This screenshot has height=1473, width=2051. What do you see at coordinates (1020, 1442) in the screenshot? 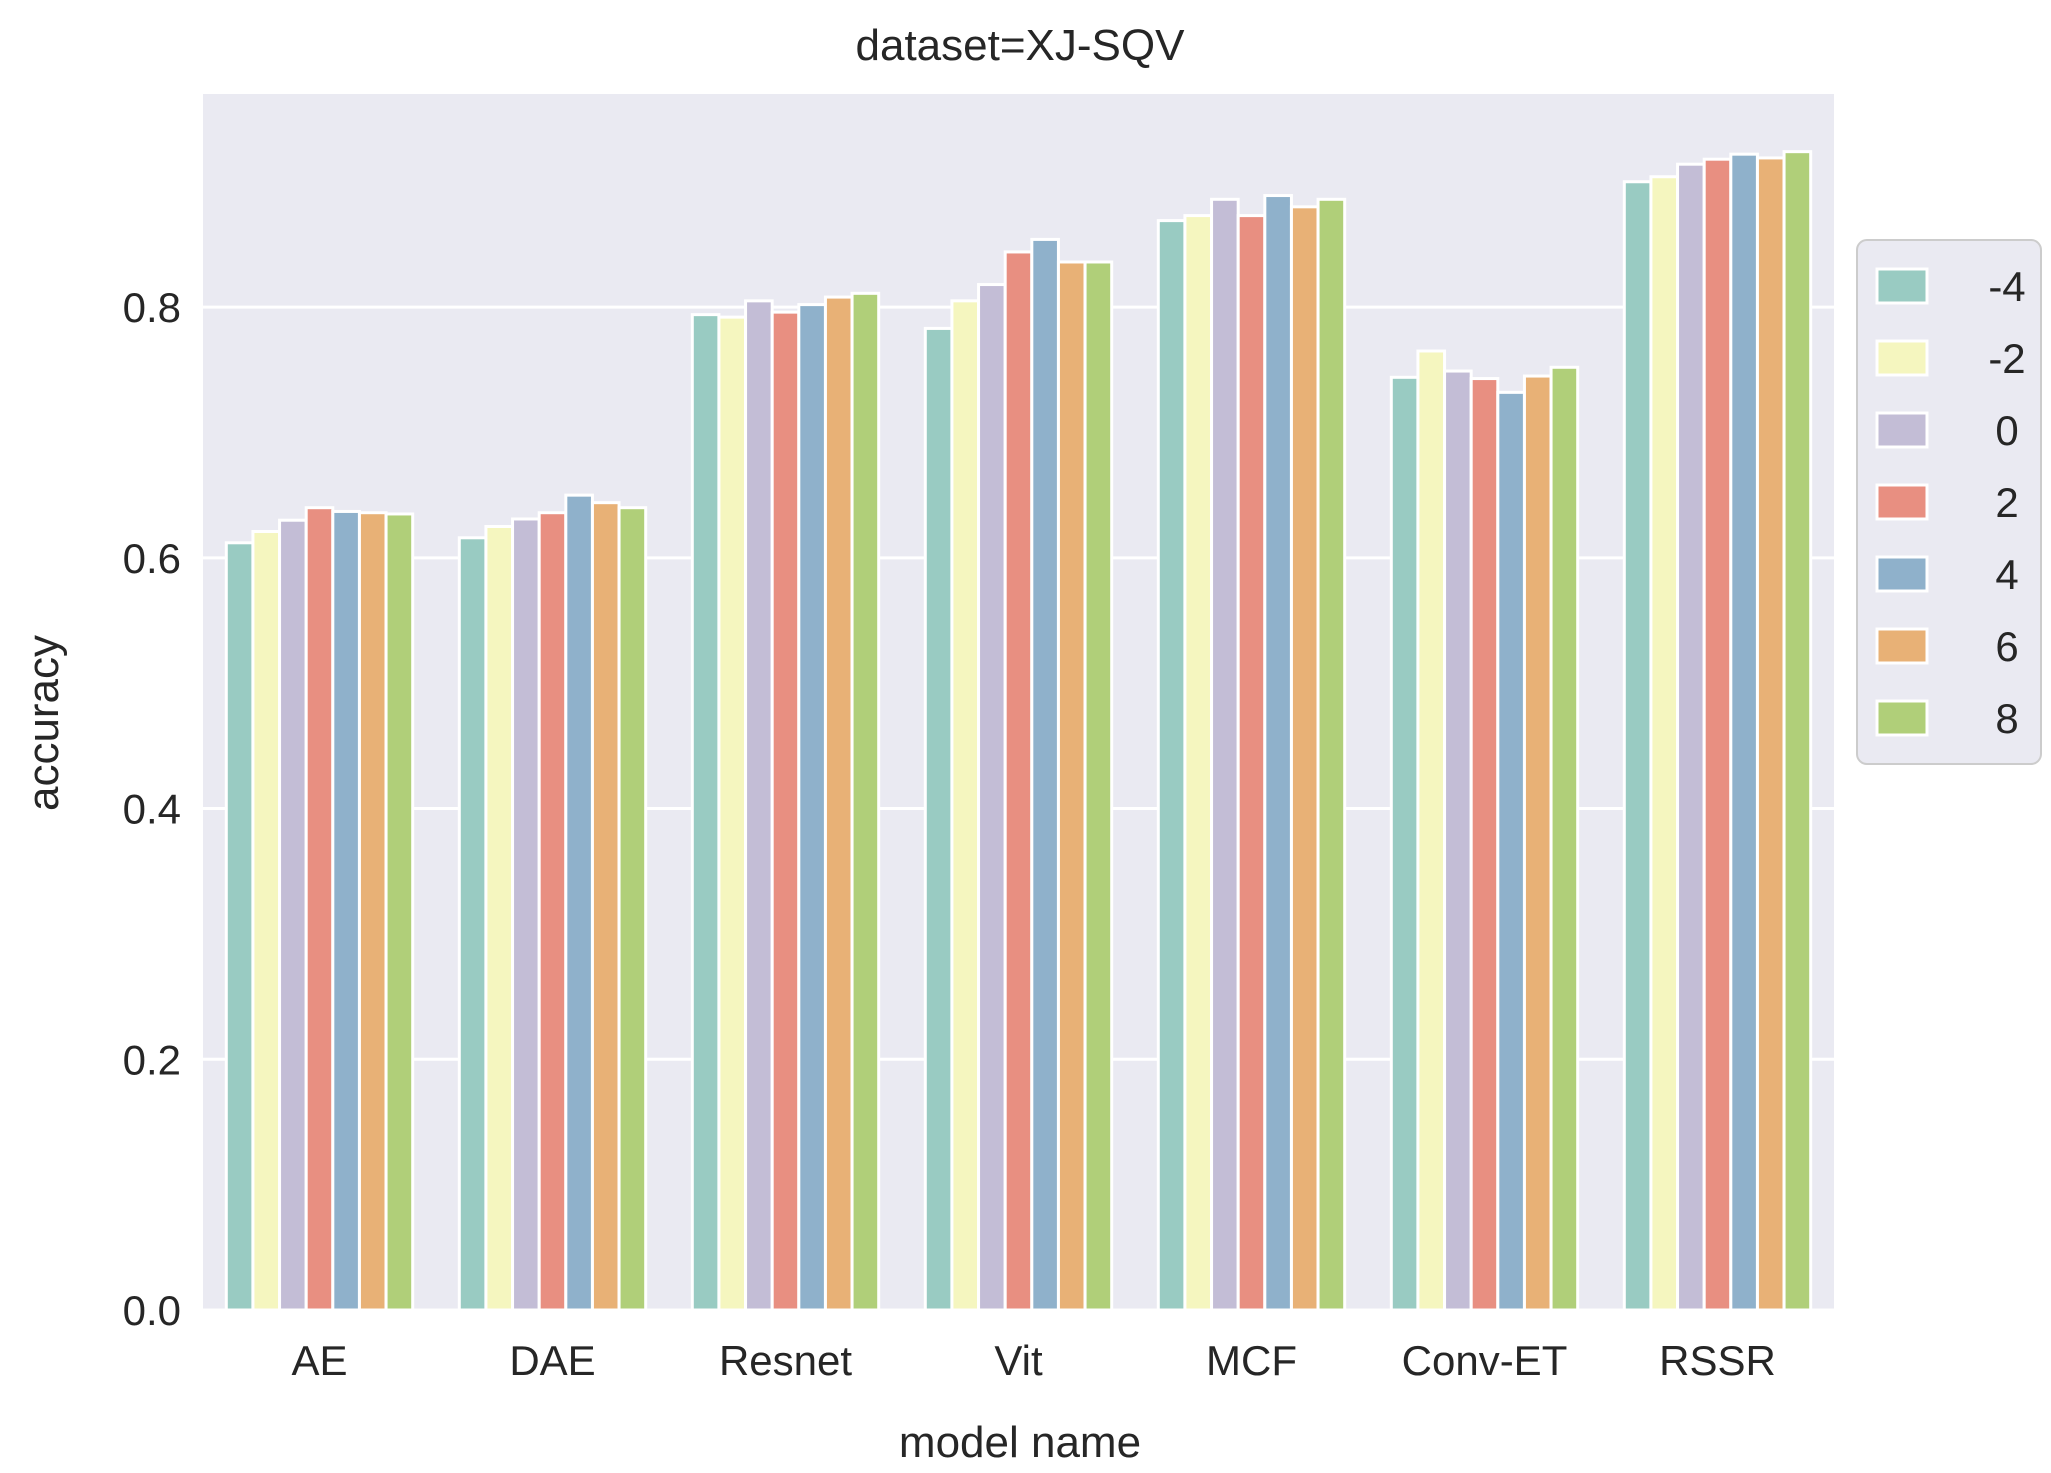
I see `x-axis-label: model name` at bounding box center [1020, 1442].